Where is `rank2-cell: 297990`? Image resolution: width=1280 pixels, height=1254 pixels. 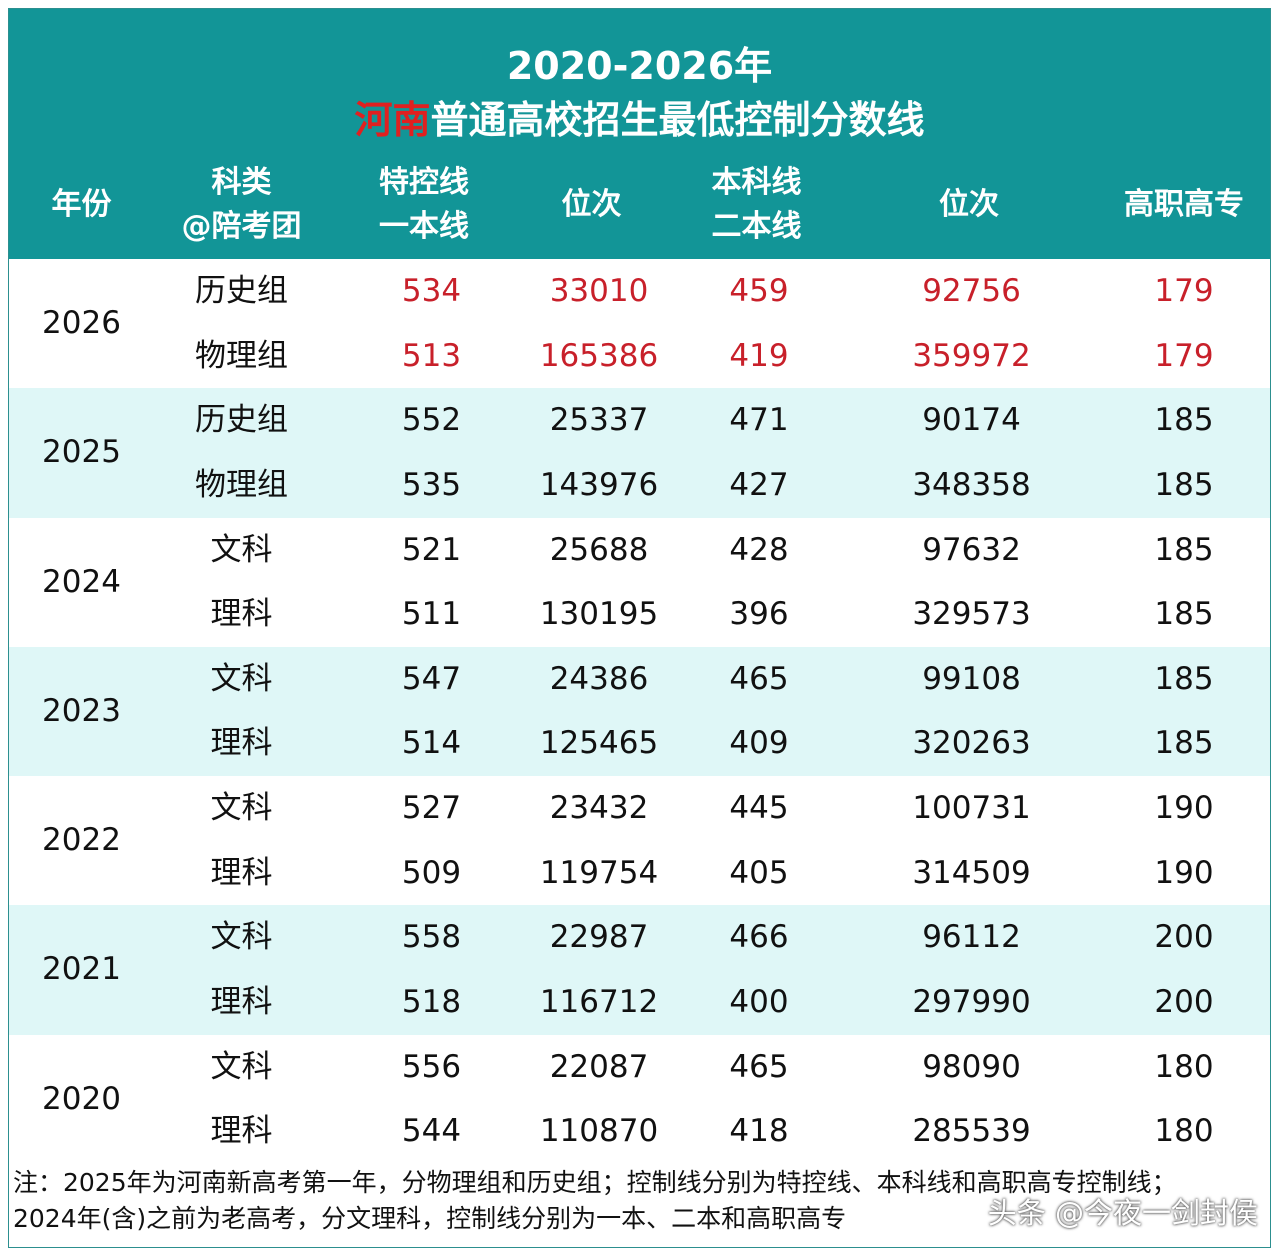
rank2-cell: 297990 is located at coordinates (971, 1002).